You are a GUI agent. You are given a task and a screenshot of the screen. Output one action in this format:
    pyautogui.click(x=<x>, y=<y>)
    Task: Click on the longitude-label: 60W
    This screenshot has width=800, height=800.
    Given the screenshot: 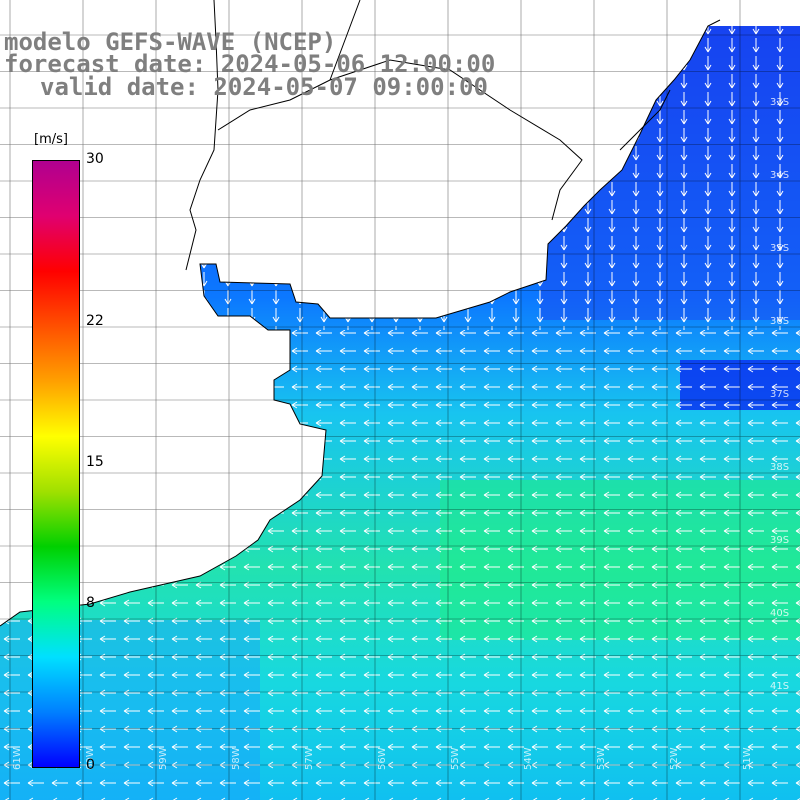 What is the action you would take?
    pyautogui.click(x=90, y=758)
    